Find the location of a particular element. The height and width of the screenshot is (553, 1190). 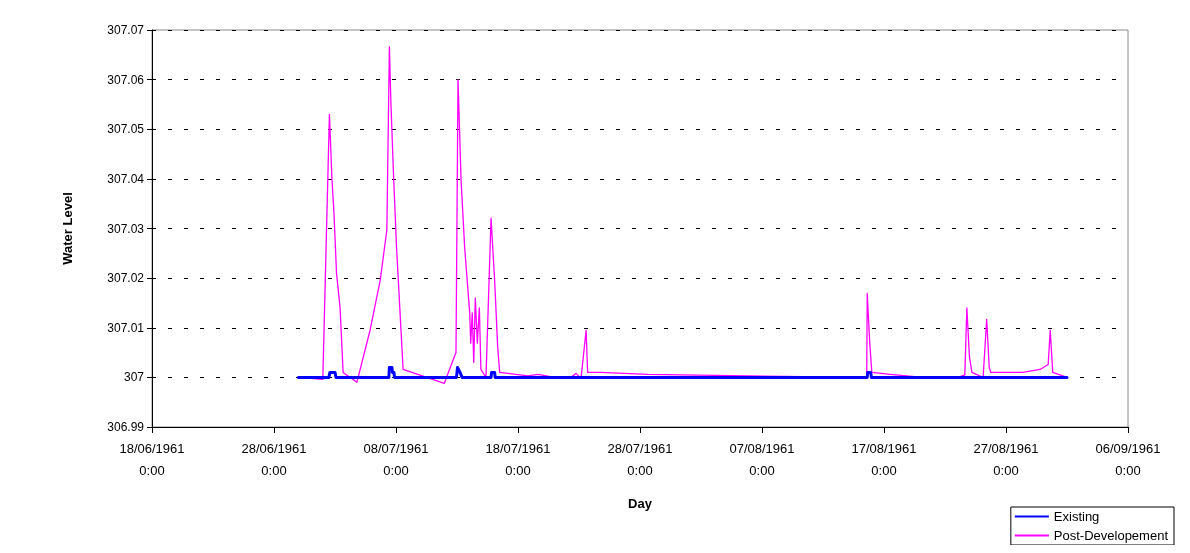

x-axis-title: Day is located at coordinates (640, 503).